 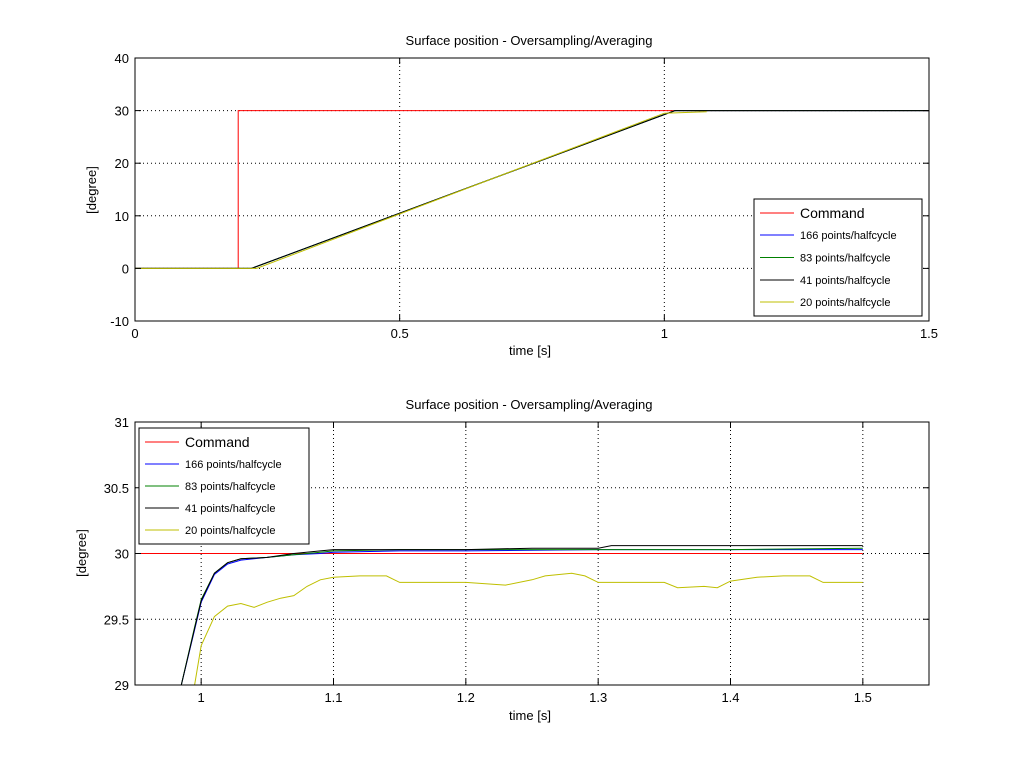 What do you see at coordinates (119, 321) in the screenshot?
I see `y-tick-label: -10` at bounding box center [119, 321].